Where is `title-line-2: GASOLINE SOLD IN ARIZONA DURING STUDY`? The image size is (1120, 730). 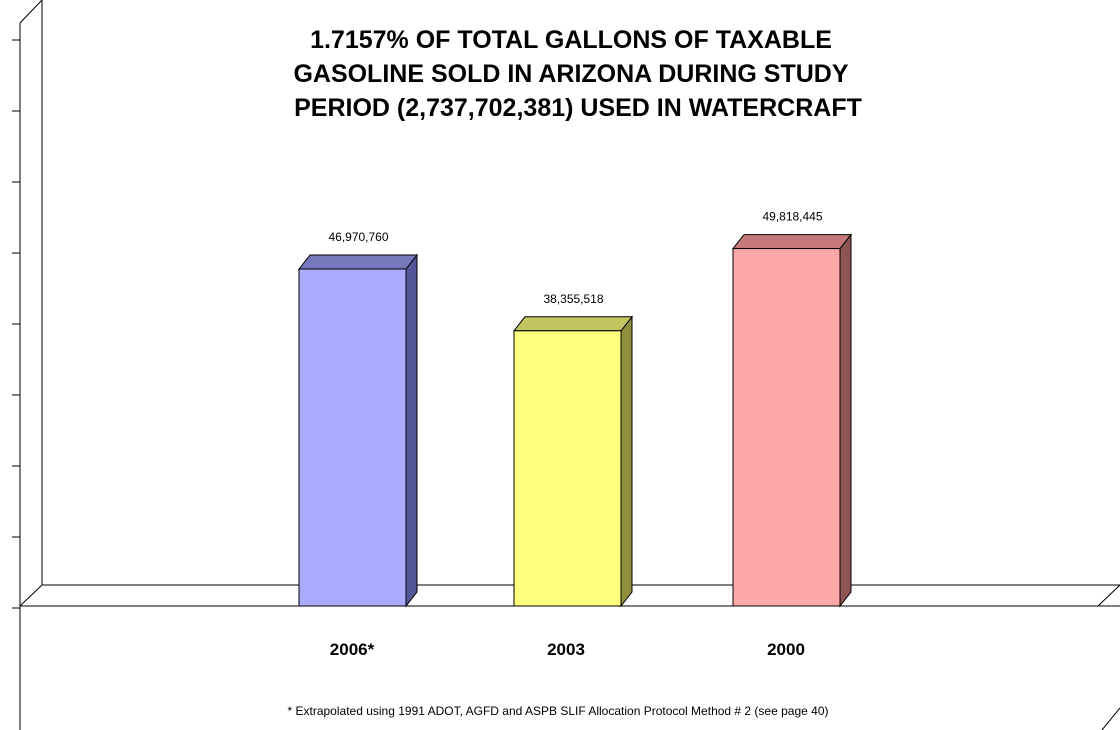
title-line-2: GASOLINE SOLD IN ARIZONA DURING STUDY is located at coordinates (570, 74).